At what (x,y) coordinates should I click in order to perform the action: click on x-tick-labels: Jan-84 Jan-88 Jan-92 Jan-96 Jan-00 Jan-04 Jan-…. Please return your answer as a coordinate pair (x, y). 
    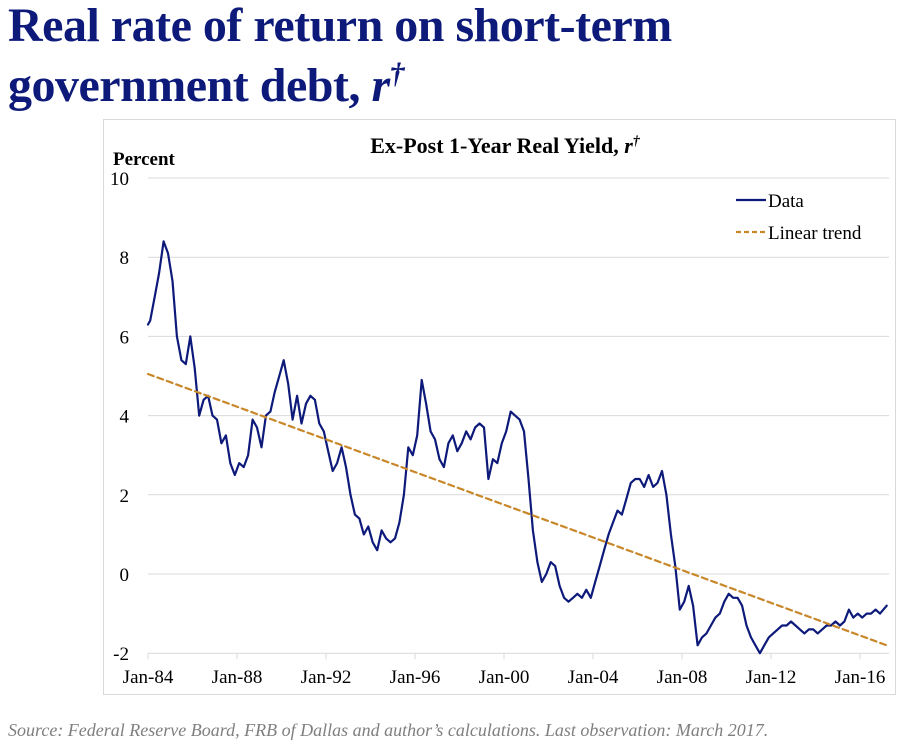
    Looking at the image, I should click on (504, 670).